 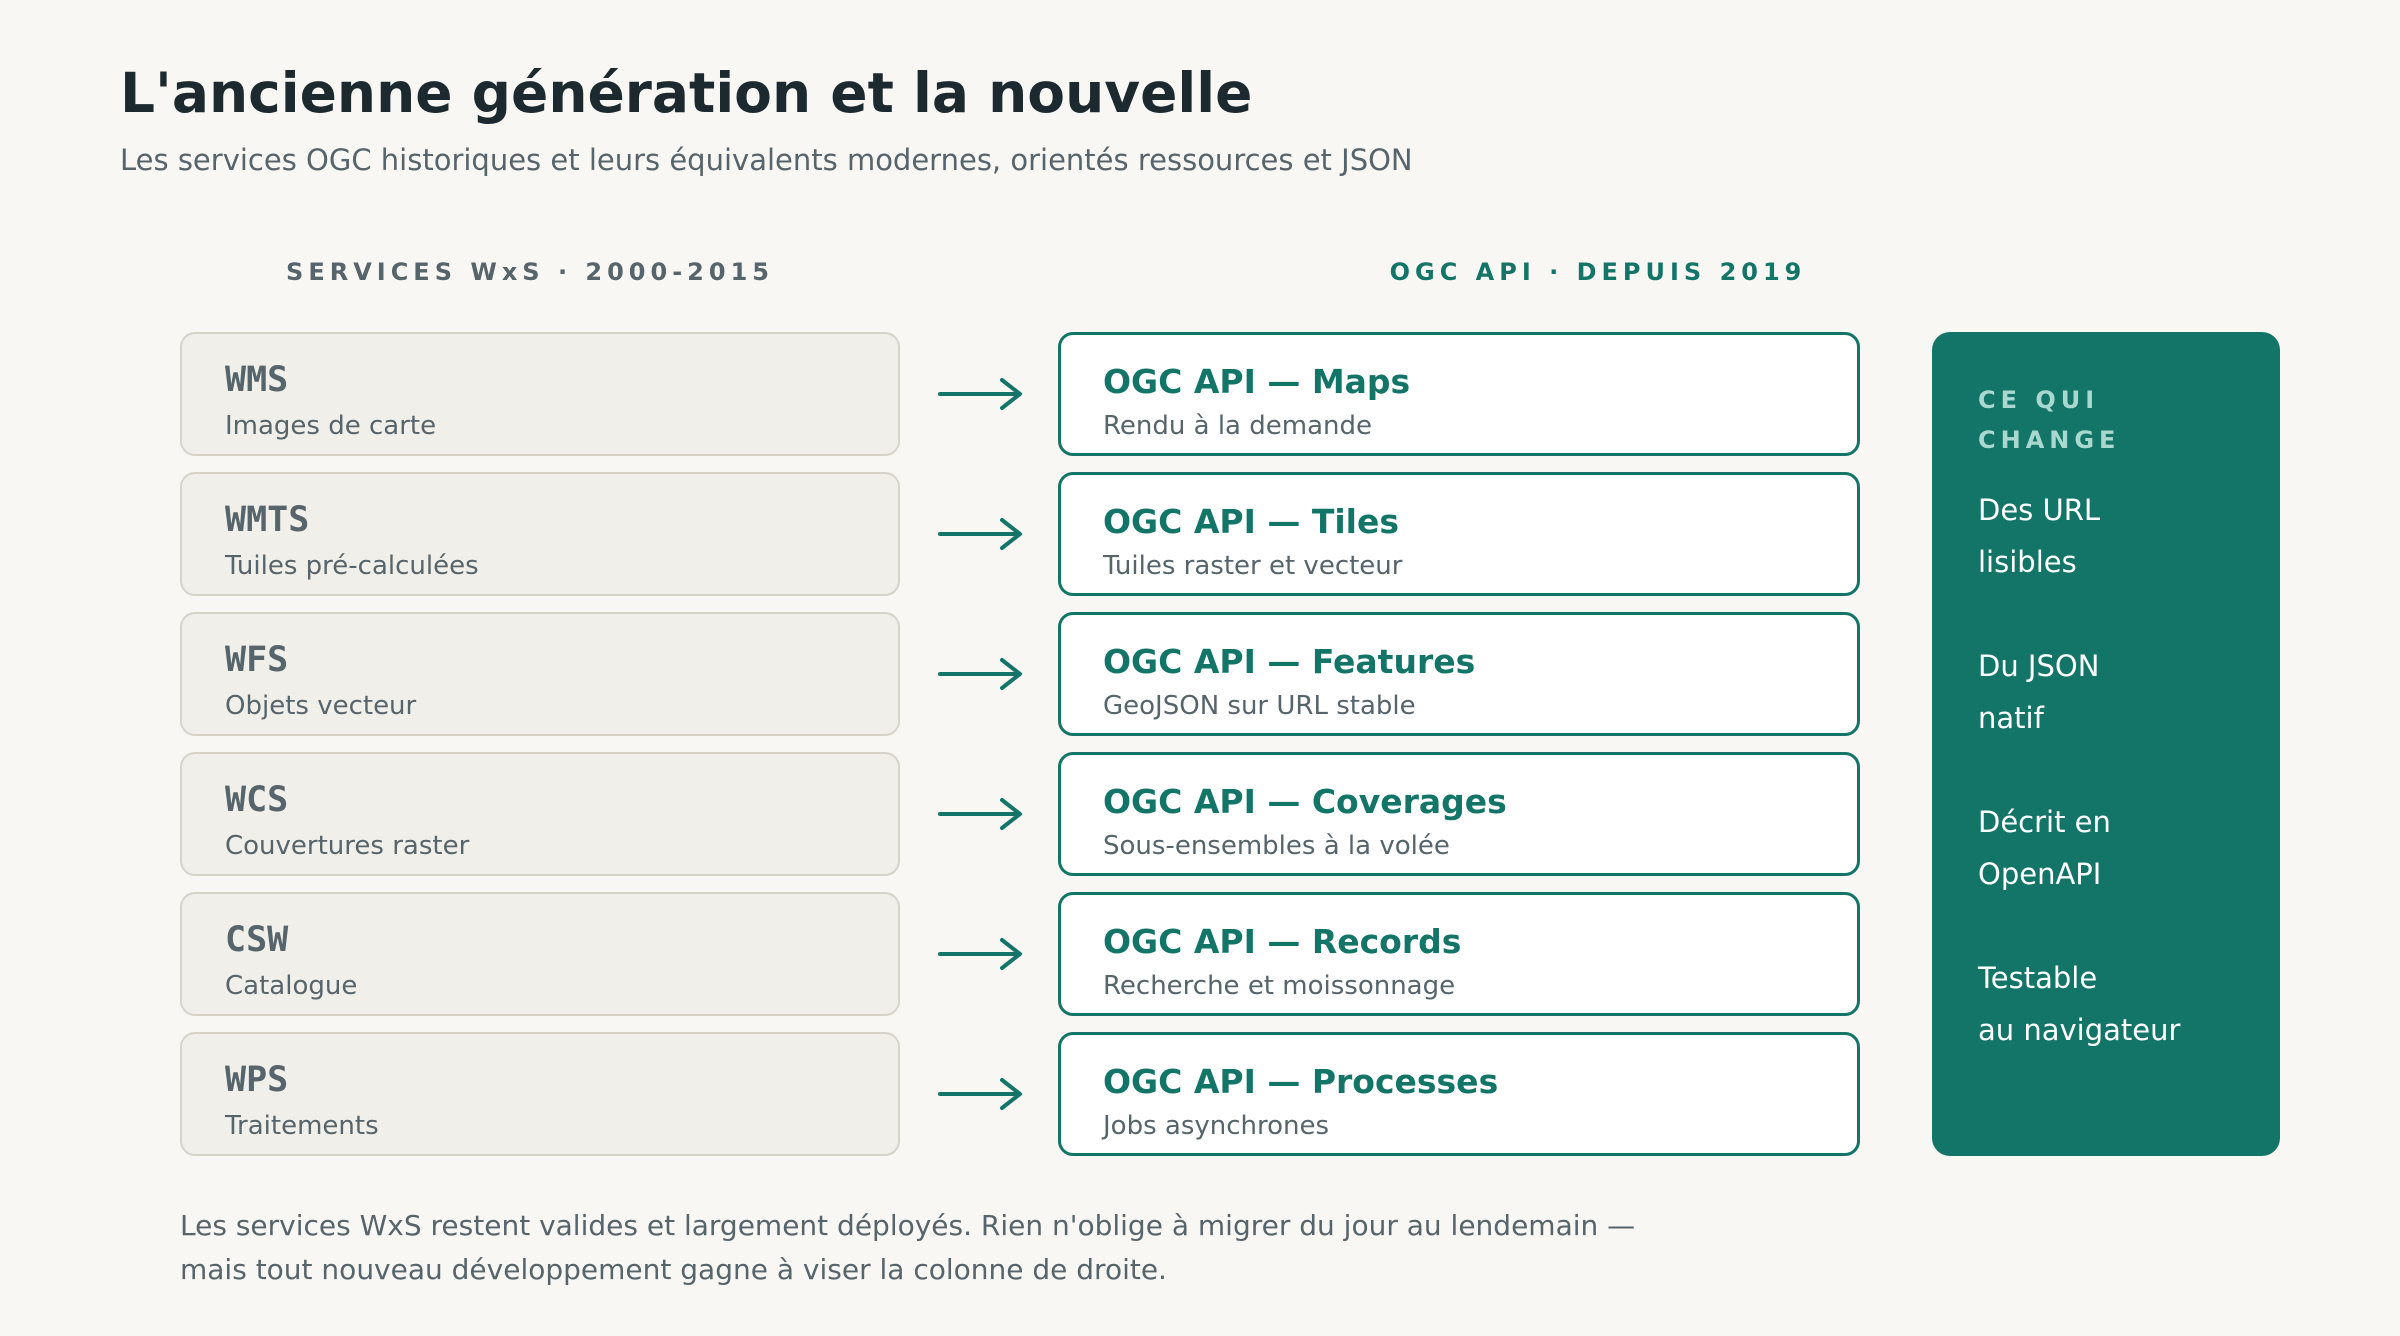 I want to click on legacy-service-name: CSW, so click(x=257, y=940).